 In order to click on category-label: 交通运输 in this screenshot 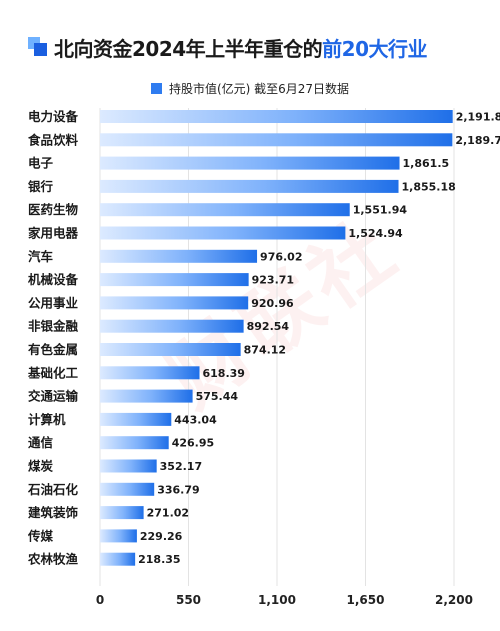, I will do `click(53, 396)`.